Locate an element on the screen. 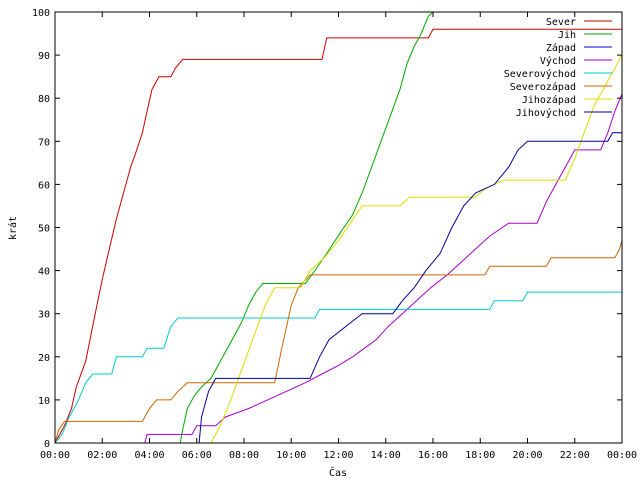 The height and width of the screenshot is (480, 640). legend-label: Sever is located at coordinates (561, 22).